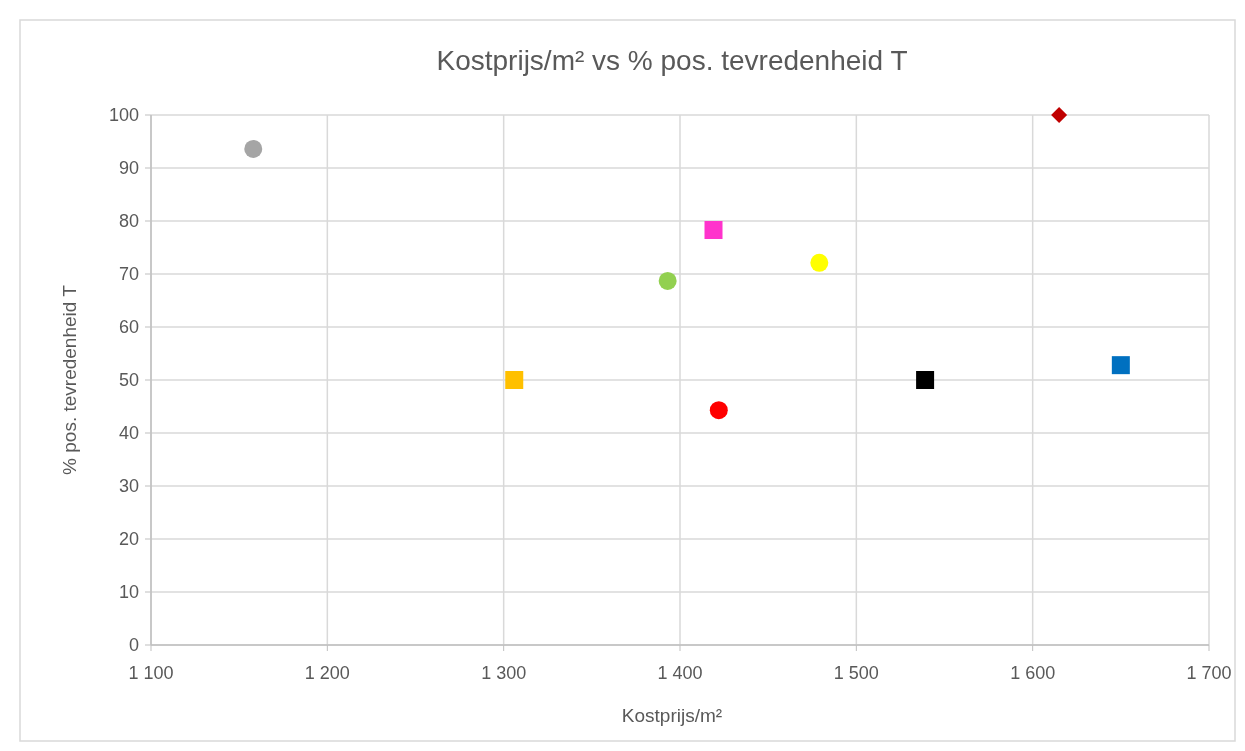  I want to click on y-tick-label: 70, so click(128, 274).